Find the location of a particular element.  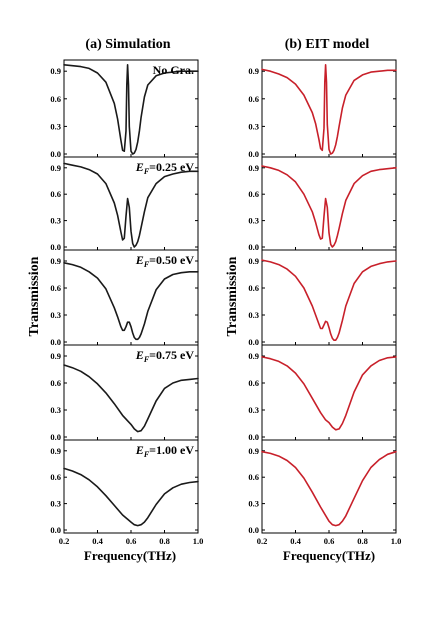

panel-label: EF=0.75 eV is located at coordinates (165, 356).